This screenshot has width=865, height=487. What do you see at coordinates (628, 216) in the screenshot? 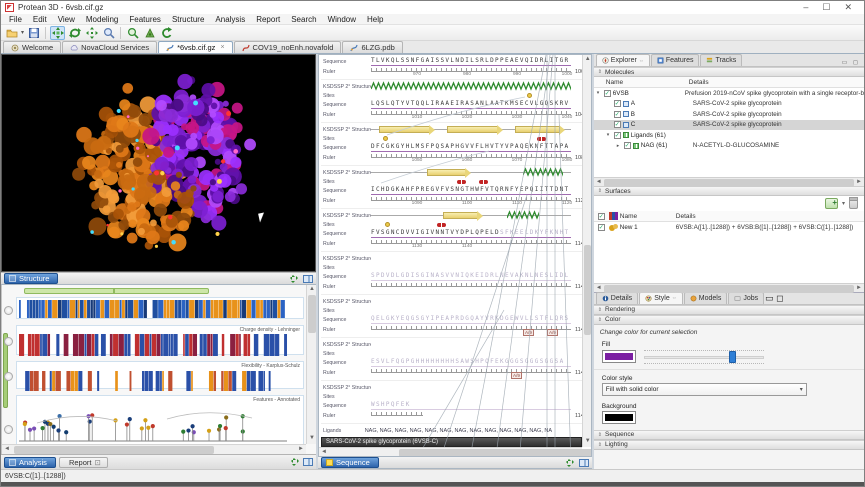
I see `surfaces-name-header: Name` at bounding box center [628, 216].